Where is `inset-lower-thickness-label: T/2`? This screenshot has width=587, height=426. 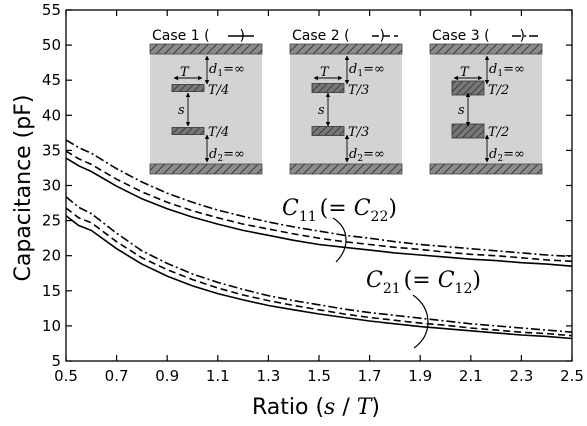
inset-lower-thickness-label: T/2 is located at coordinates (498, 132).